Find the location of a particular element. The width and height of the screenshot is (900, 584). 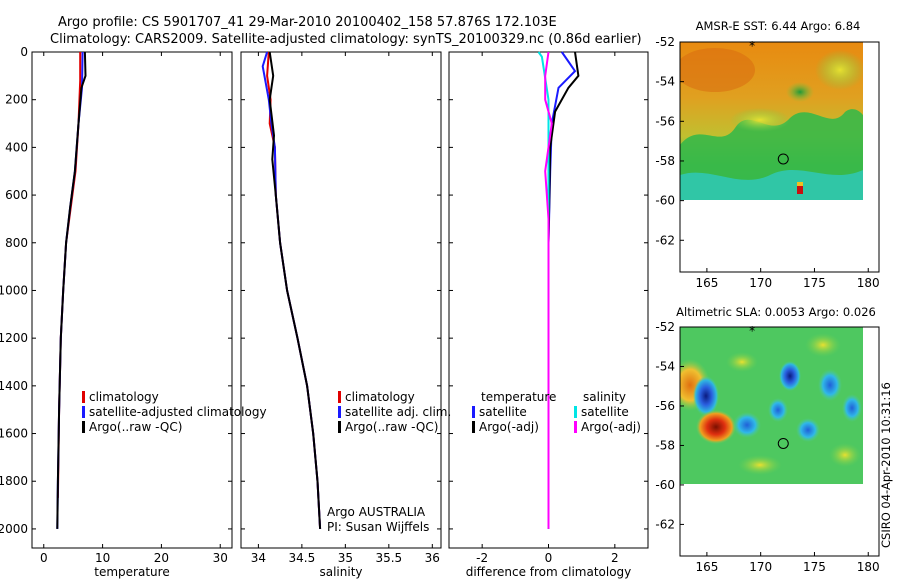

depth-tick-label: 600 is located at coordinates (16, 195).